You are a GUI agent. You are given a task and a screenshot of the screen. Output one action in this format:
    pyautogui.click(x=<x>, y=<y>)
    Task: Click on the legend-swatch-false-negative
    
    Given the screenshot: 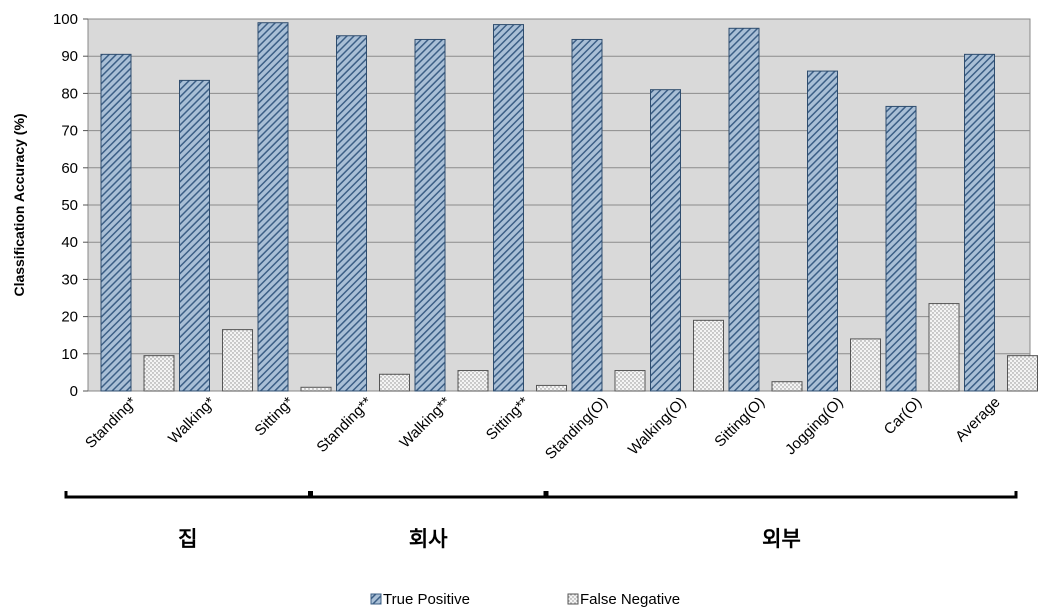 What is the action you would take?
    pyautogui.click(x=573, y=599)
    